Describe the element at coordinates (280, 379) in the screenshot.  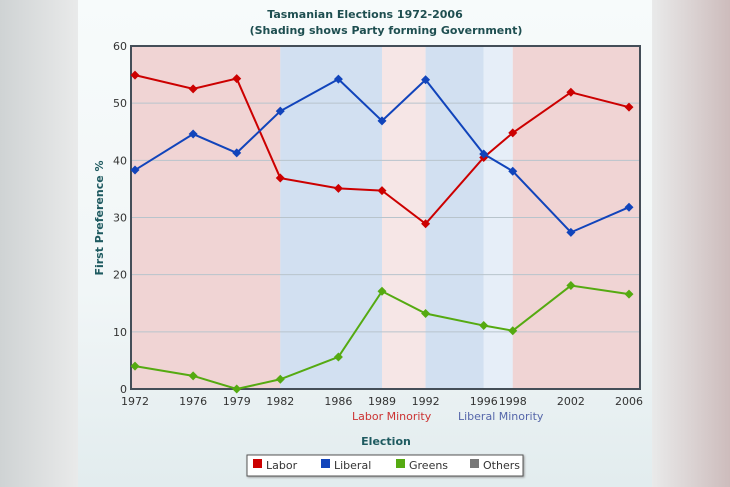
I see `point-greens-1982` at that location.